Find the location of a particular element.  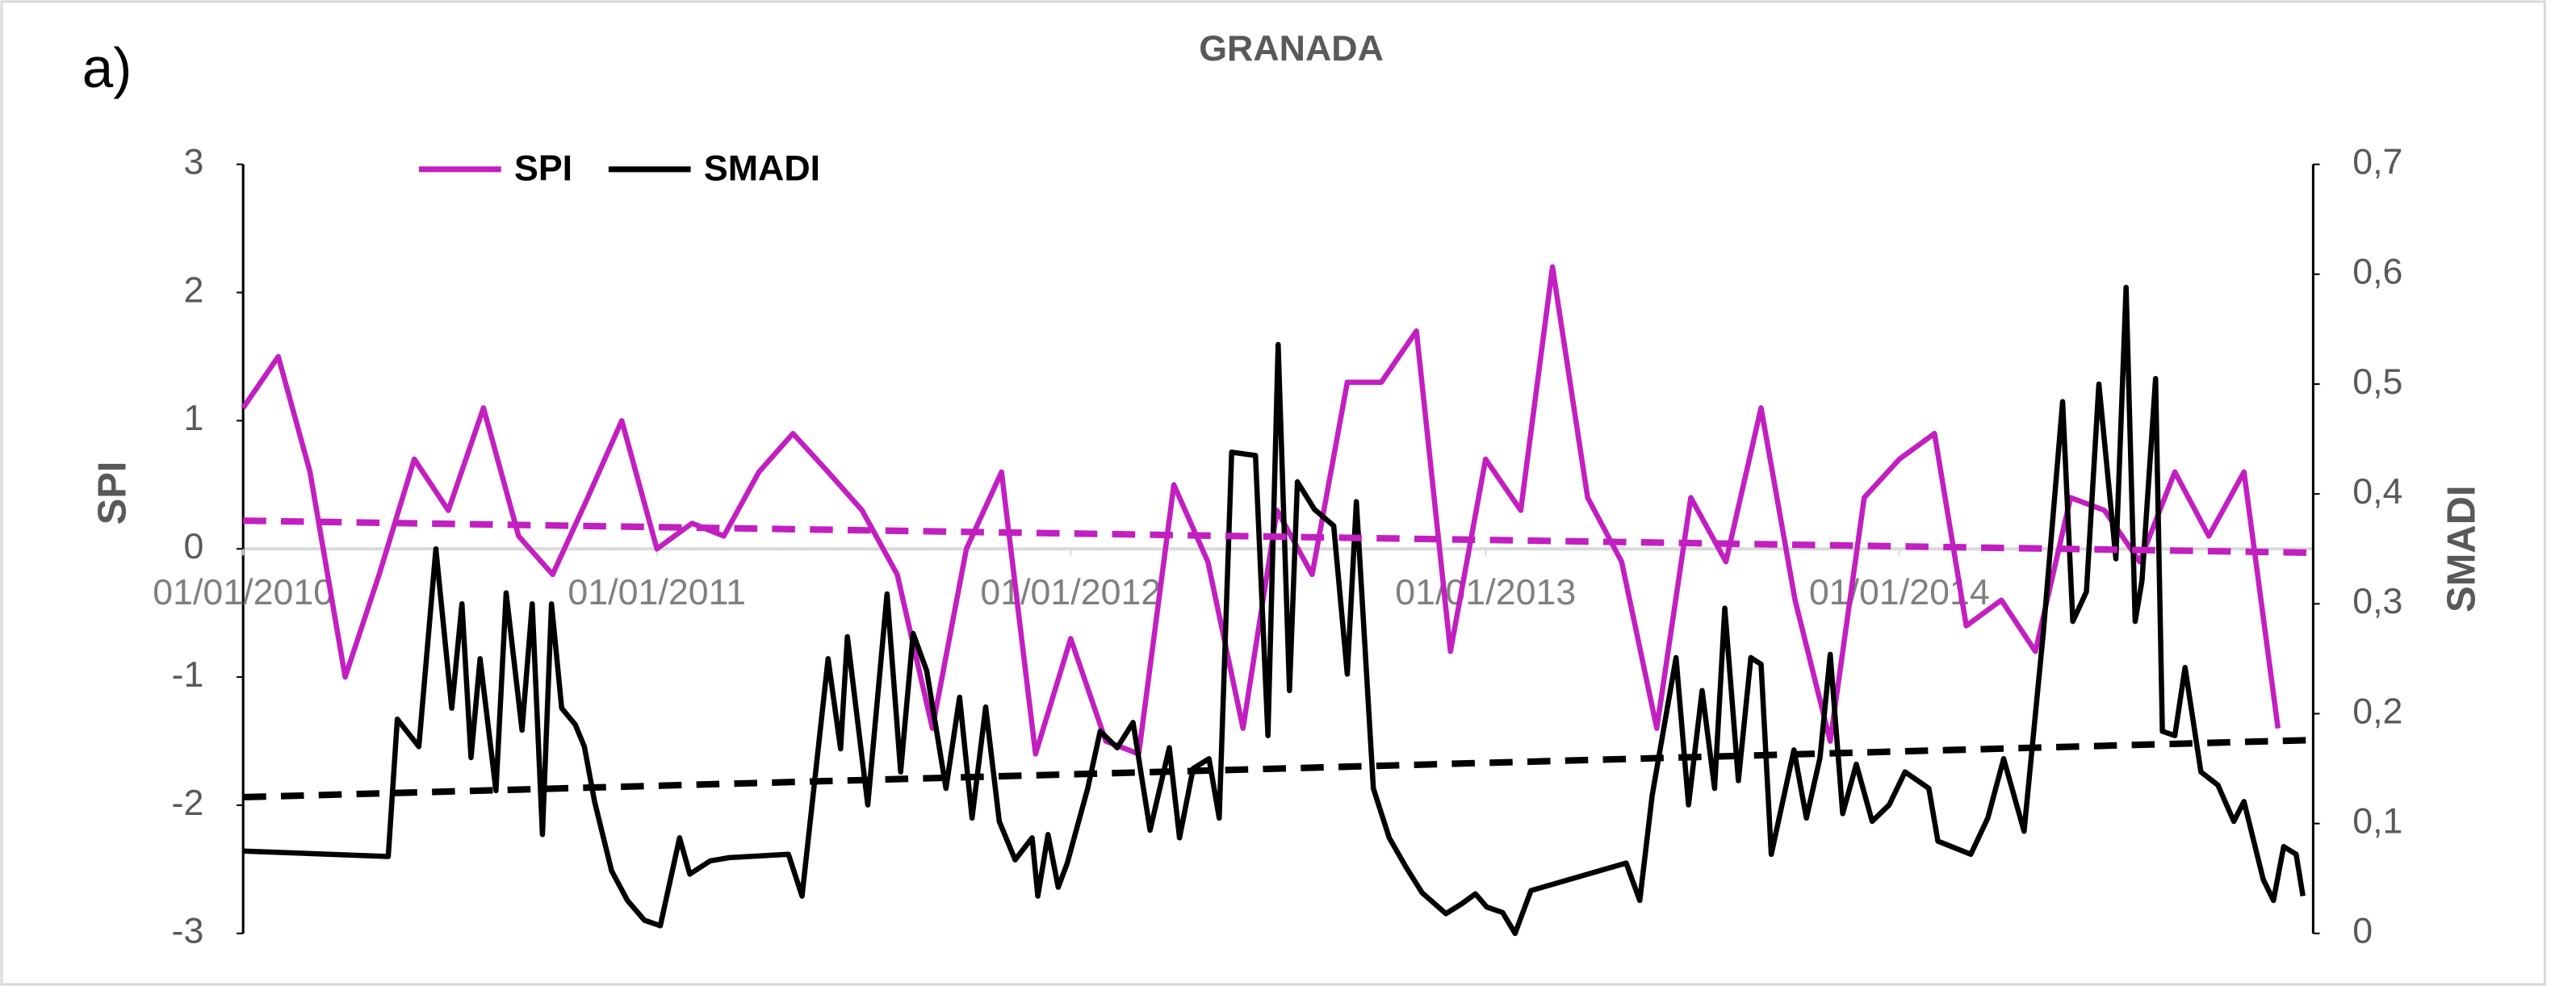

x-tick-label: 01/01/2012 is located at coordinates (1070, 592).